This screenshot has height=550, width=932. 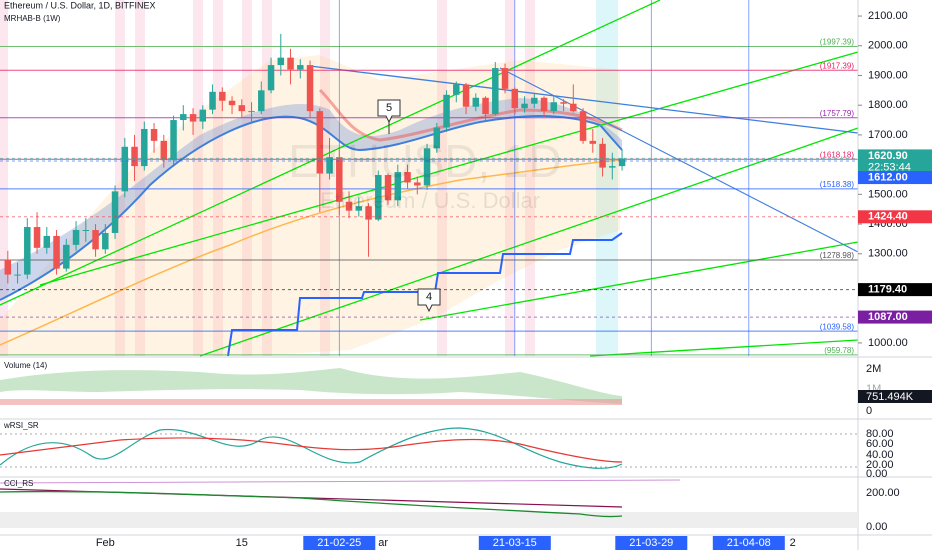 What do you see at coordinates (888, 217) in the screenshot?
I see `price-tag-label: 1424.40` at bounding box center [888, 217].